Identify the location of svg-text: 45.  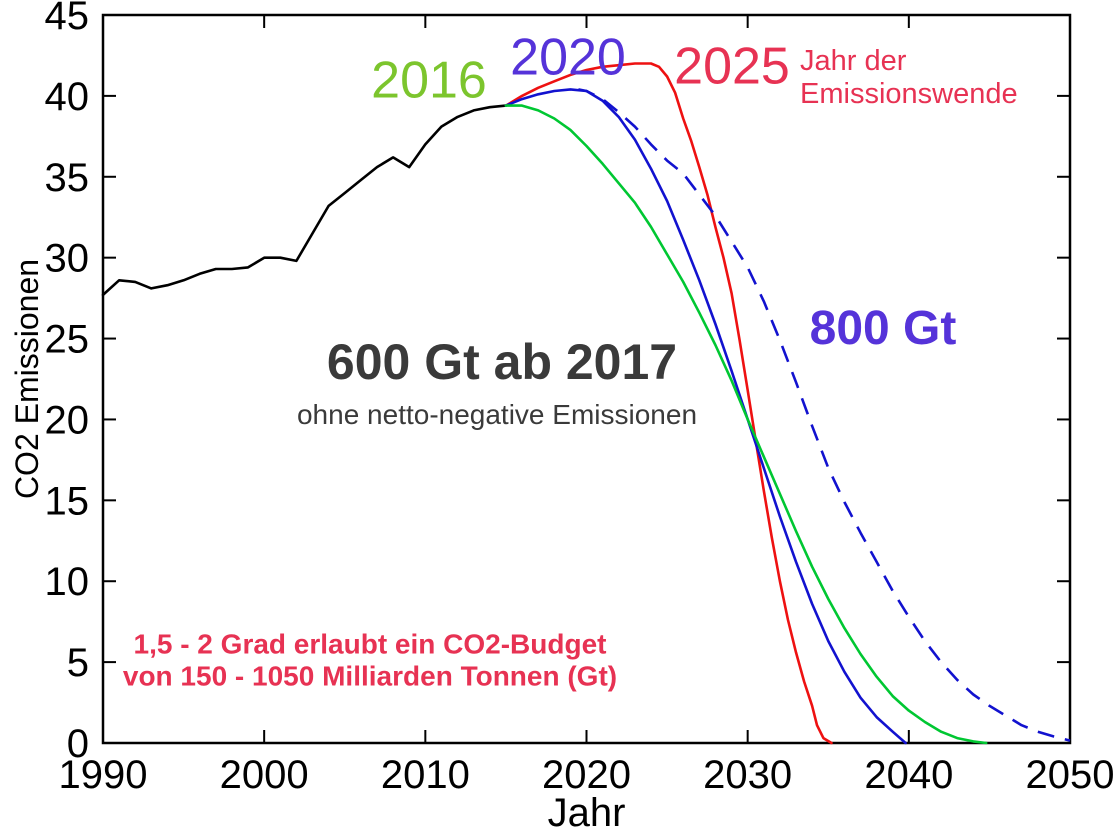
(67, 19).